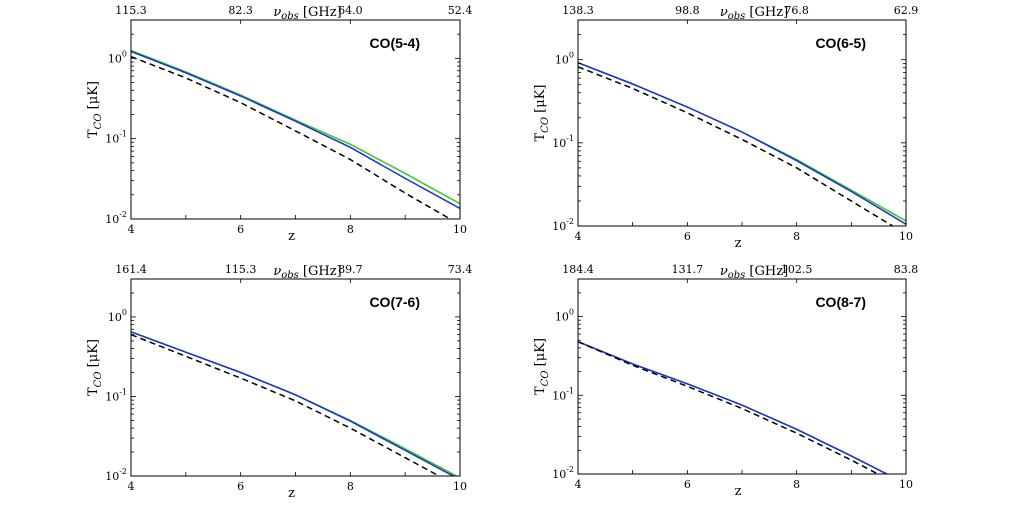 The image size is (1015, 517). Describe the element at coordinates (906, 269) in the screenshot. I see `top-tick-label: 83.8` at that location.